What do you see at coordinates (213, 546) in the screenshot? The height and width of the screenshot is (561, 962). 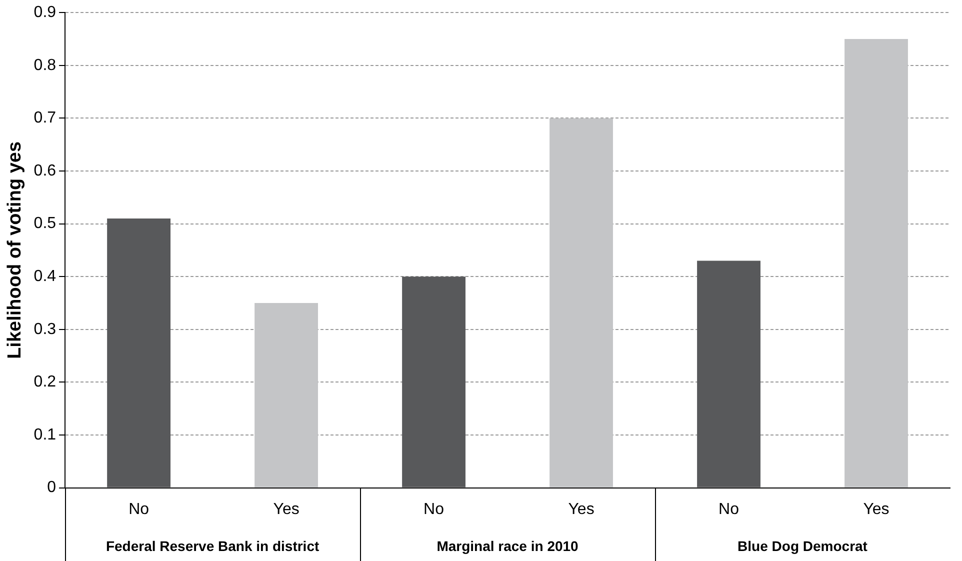 I see `text: Federal Reserve Bank in district` at bounding box center [213, 546].